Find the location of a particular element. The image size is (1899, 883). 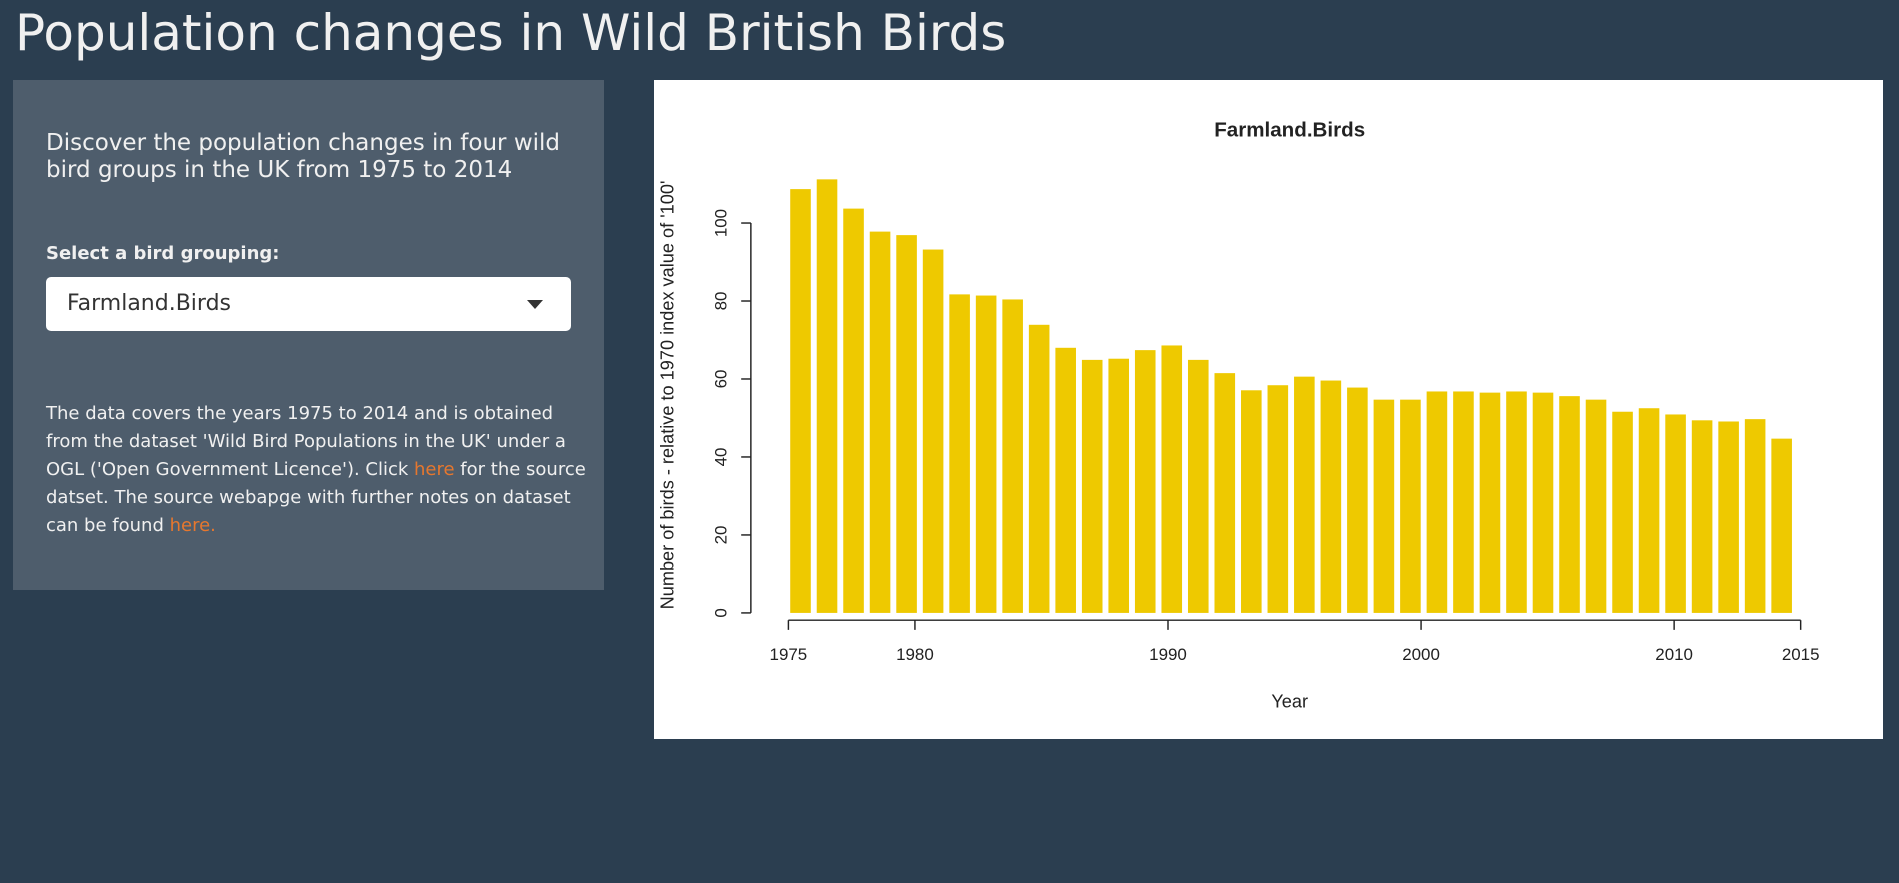

x-tick-label: 2010 is located at coordinates (1674, 654).